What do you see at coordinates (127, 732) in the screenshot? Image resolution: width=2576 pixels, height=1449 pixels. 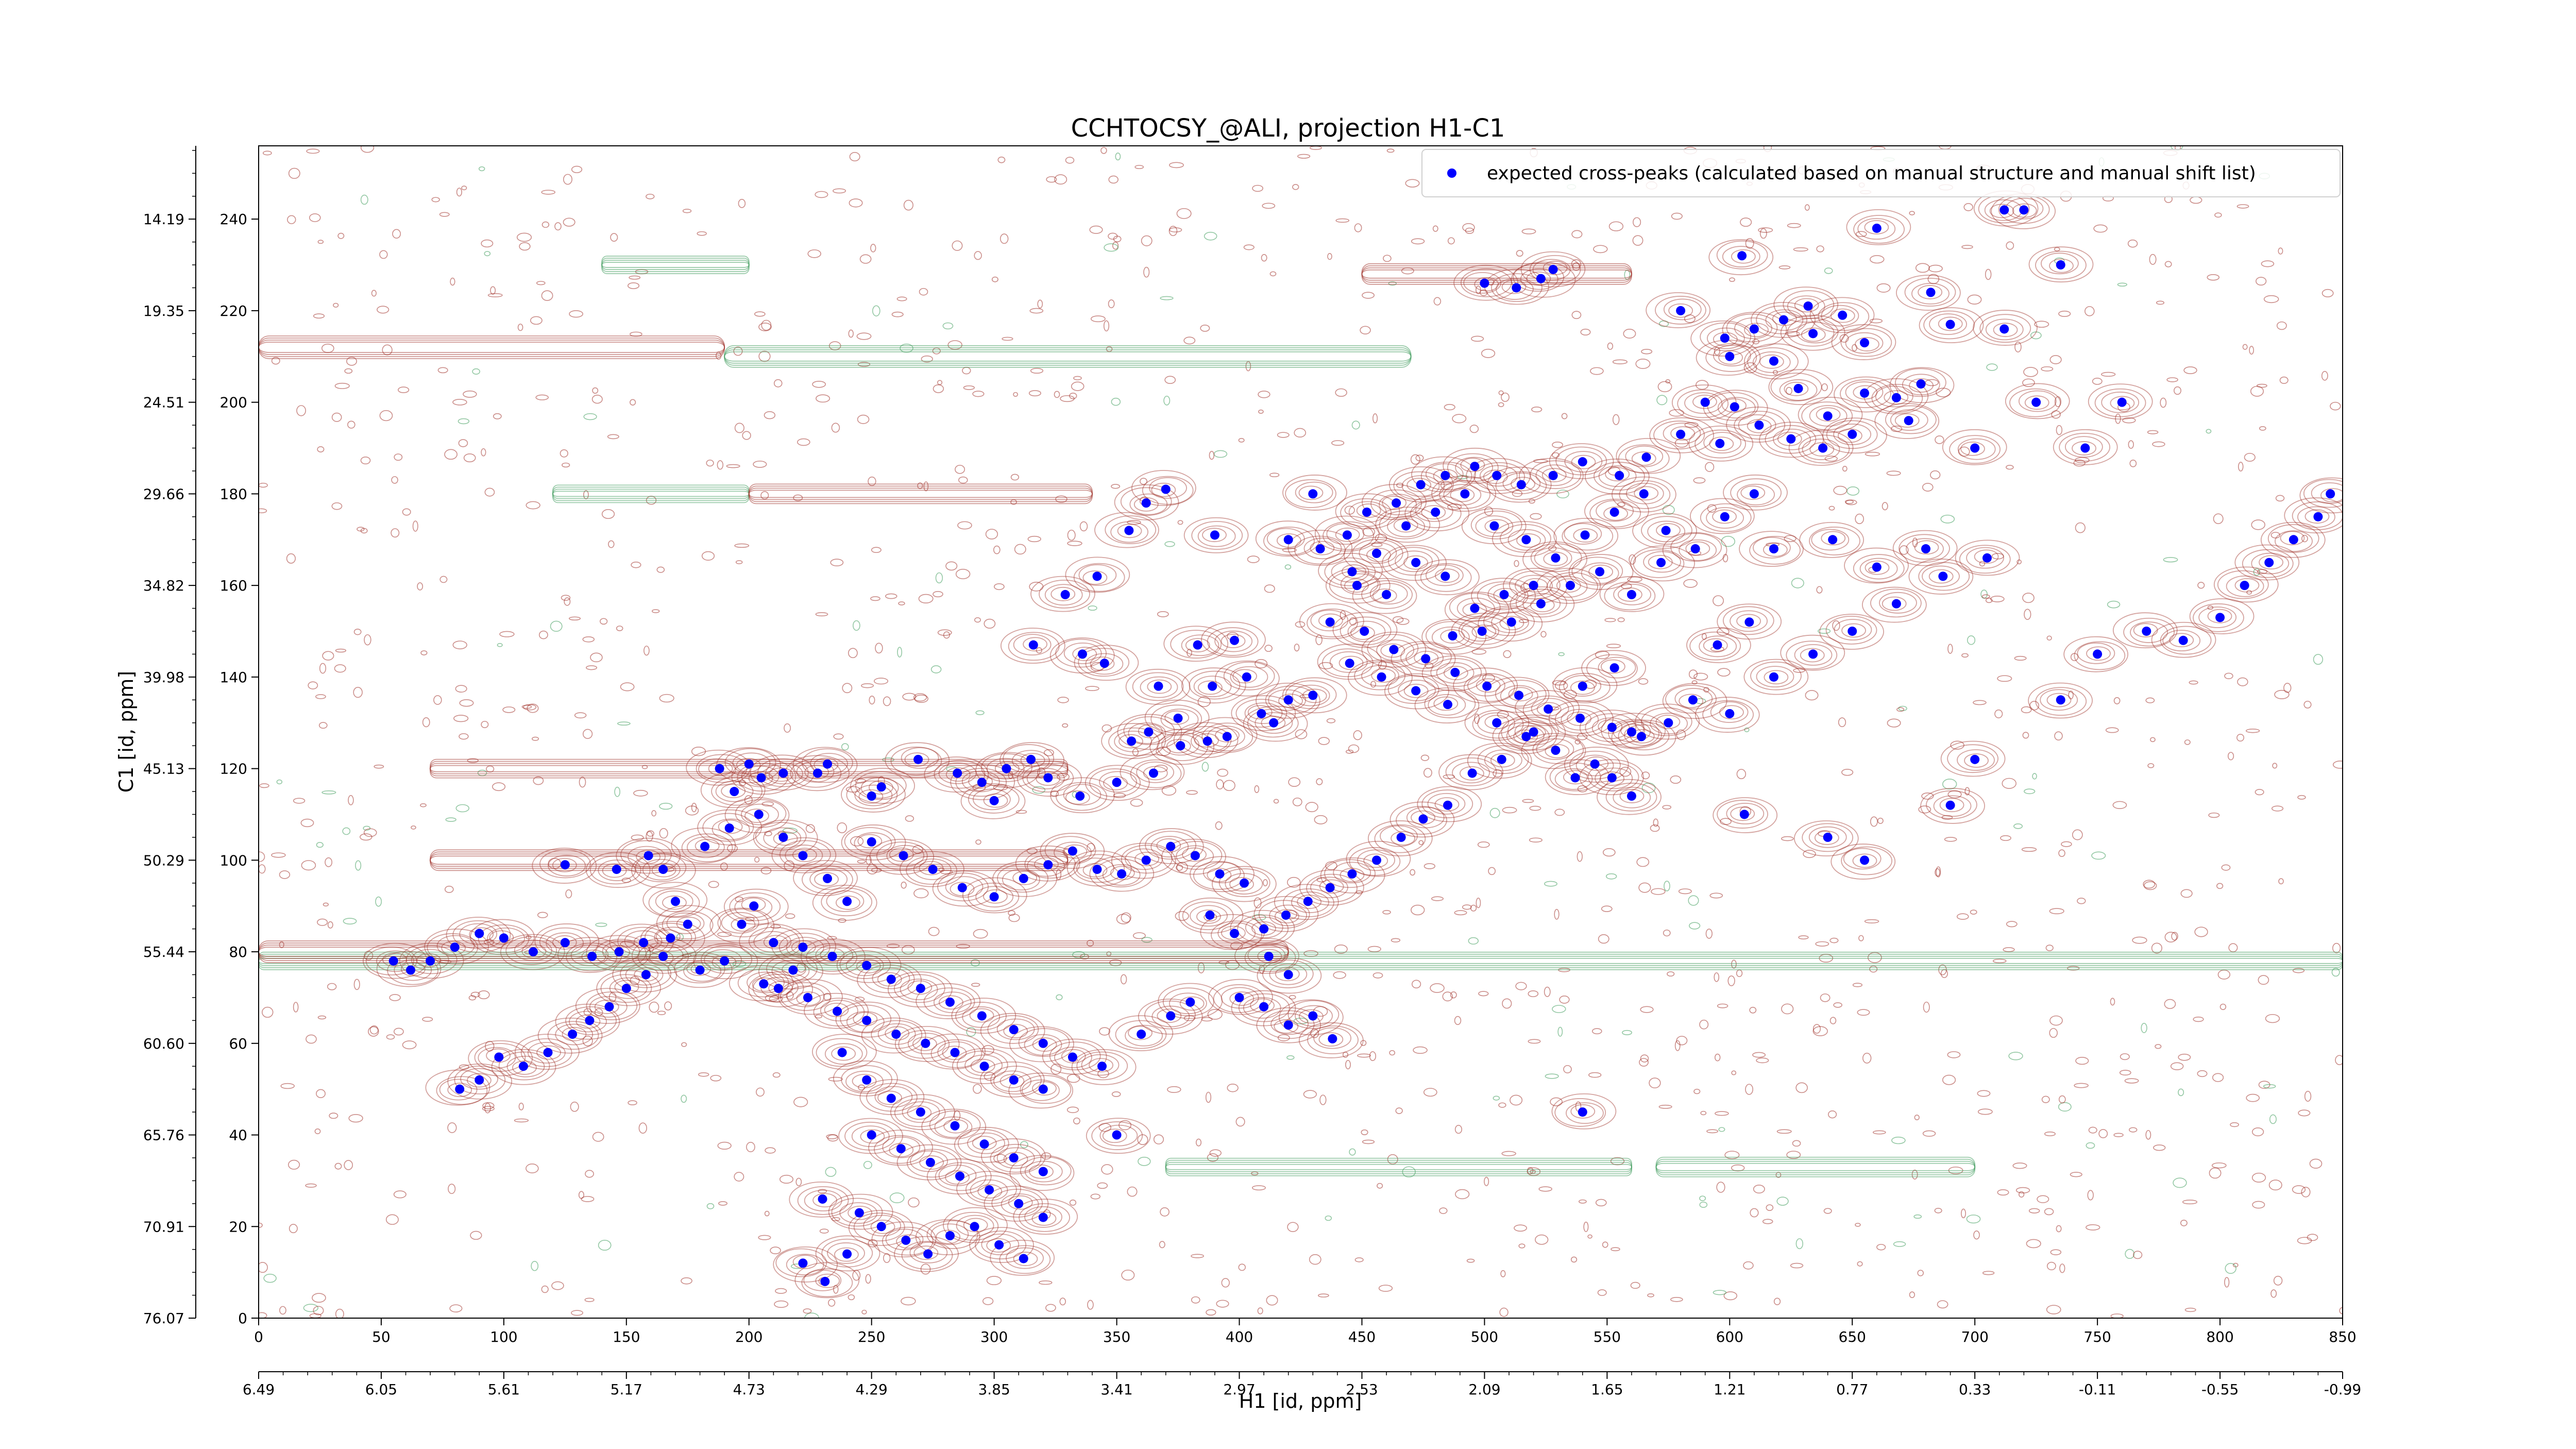 I see `y-axis-title: C1 [id, ppm]` at bounding box center [127, 732].